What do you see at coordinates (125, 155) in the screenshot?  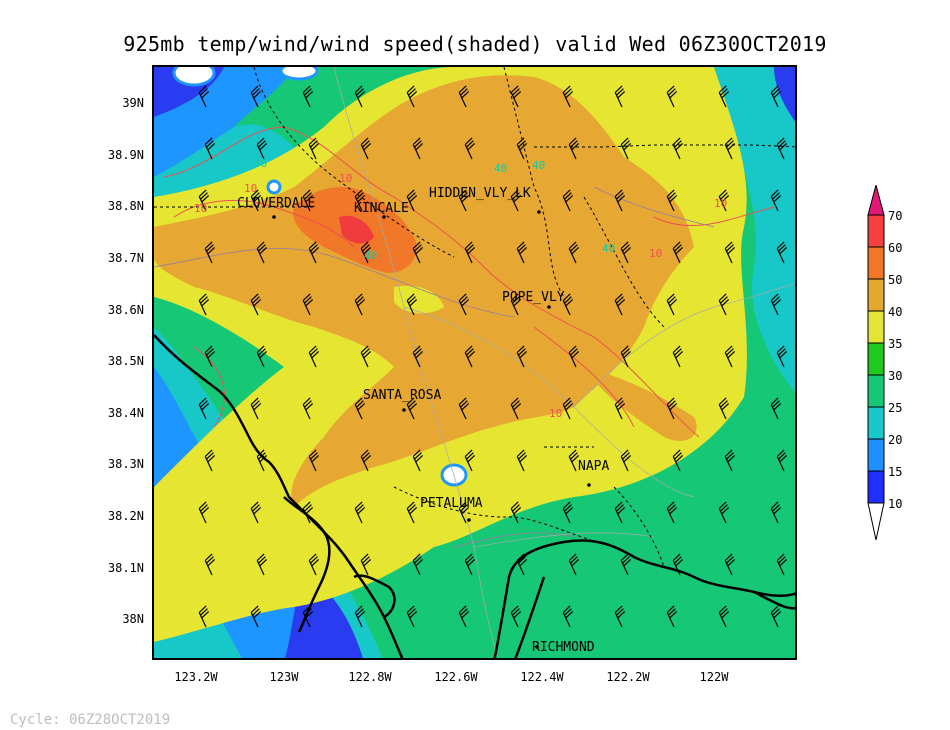 I see `lat-label: 38.9N` at bounding box center [125, 155].